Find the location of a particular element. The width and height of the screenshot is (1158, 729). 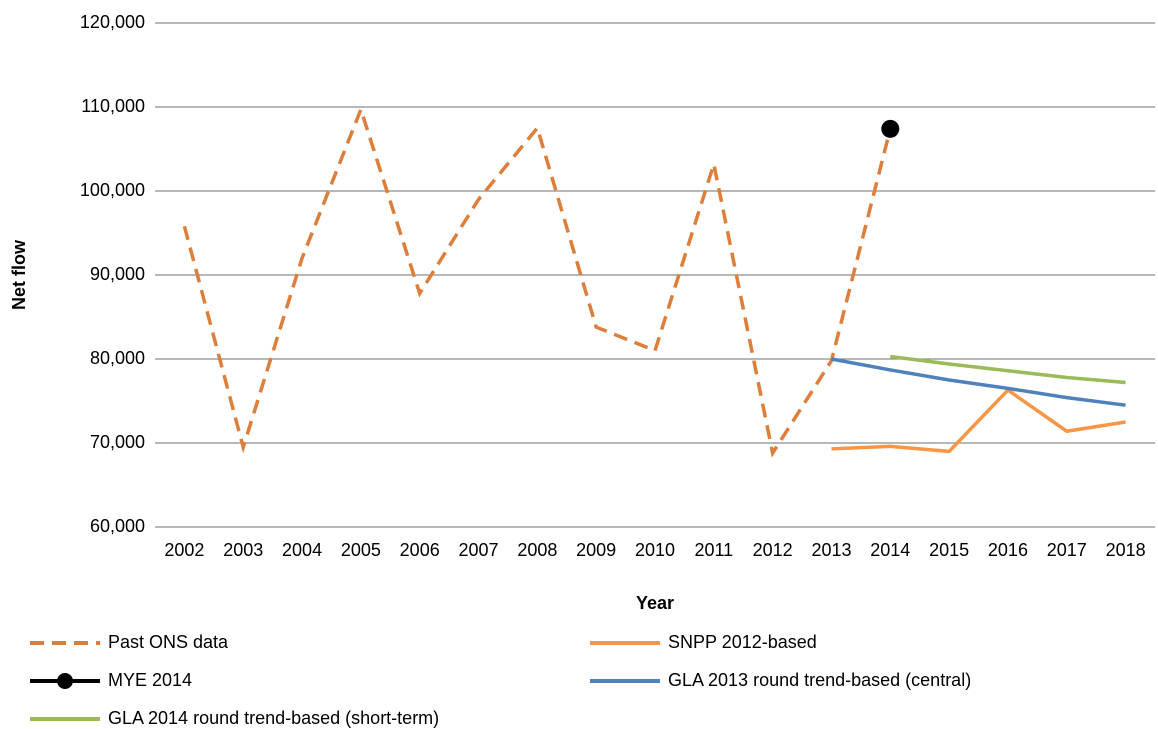

x-tick-label: 2010 is located at coordinates (655, 550).